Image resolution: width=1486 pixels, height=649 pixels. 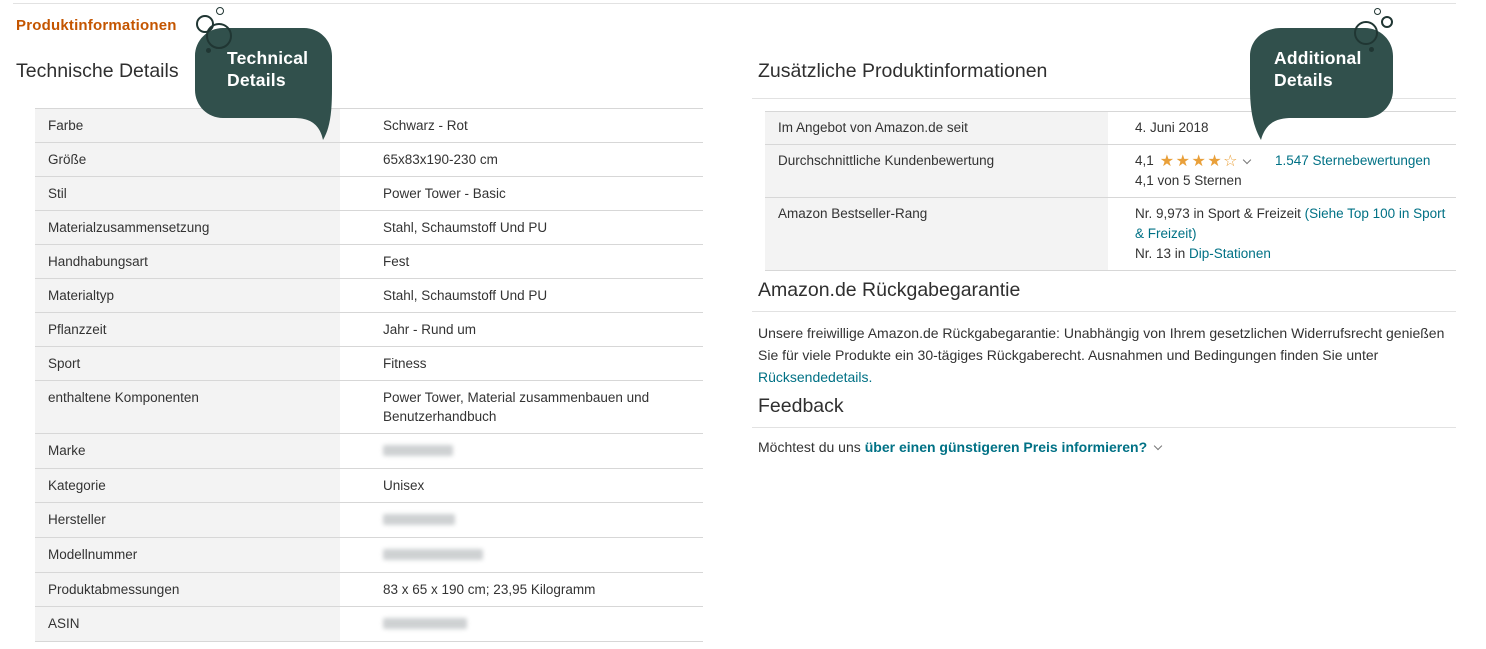 I want to click on rank-category-link: (Siehe Top 100 in Sport & Freizeit), so click(x=1290, y=223).